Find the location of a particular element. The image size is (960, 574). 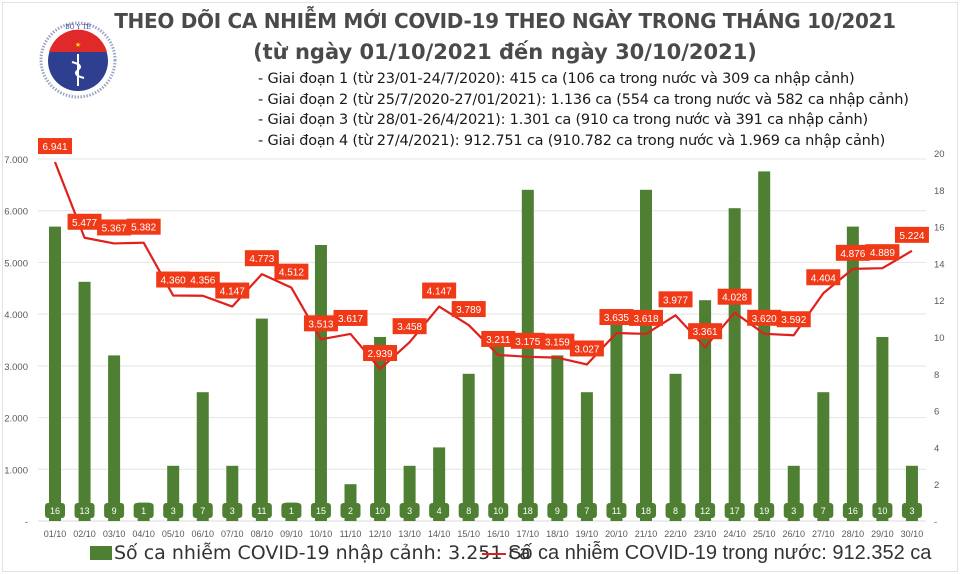

x-axis-tick: 24/10 is located at coordinates (734, 534).